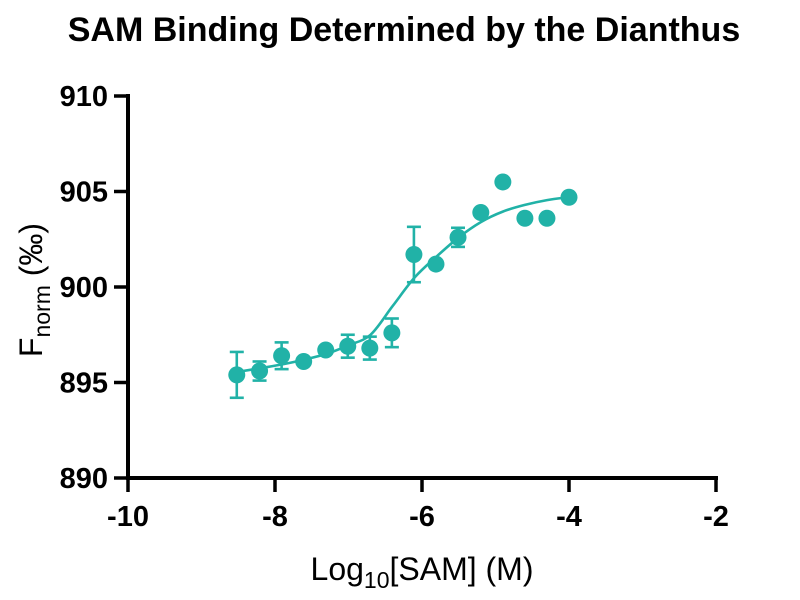  Describe the element at coordinates (422, 517) in the screenshot. I see `x-tick-label: -6` at that location.